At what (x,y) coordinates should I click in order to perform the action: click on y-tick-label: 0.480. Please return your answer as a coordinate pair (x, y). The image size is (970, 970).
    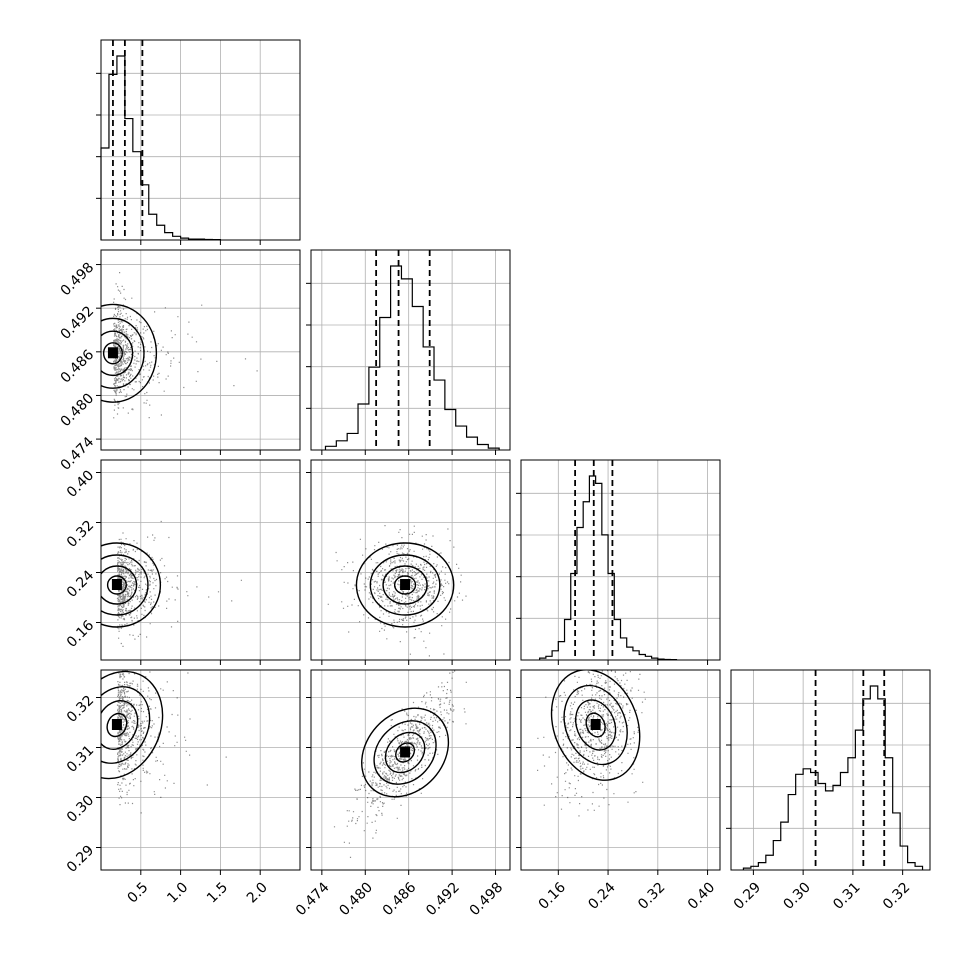
    Looking at the image, I should click on (78, 410).